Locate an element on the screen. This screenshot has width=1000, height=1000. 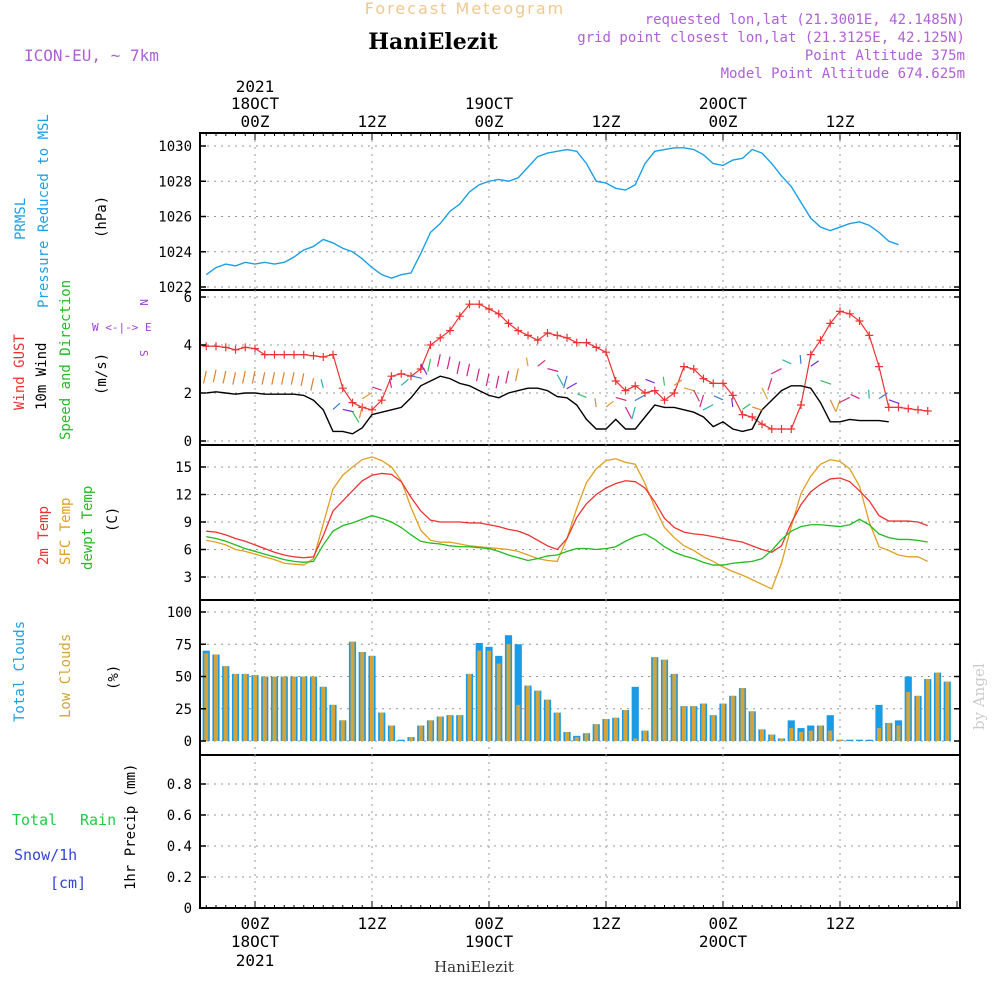
y-tick-label: 100 is located at coordinates (179, 613).